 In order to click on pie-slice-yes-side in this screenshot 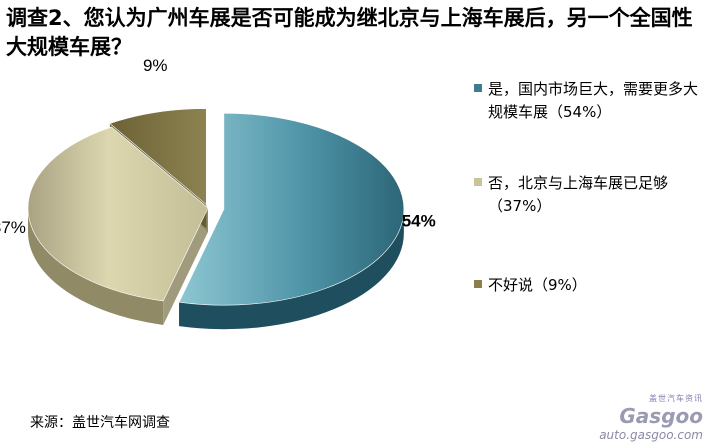, I will do `click(291, 269)`.